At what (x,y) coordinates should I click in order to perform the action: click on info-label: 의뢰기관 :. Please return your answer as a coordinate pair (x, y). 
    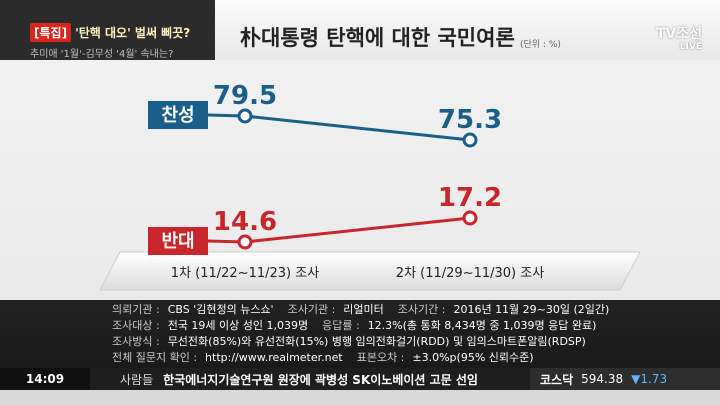
    Looking at the image, I should click on (136, 309).